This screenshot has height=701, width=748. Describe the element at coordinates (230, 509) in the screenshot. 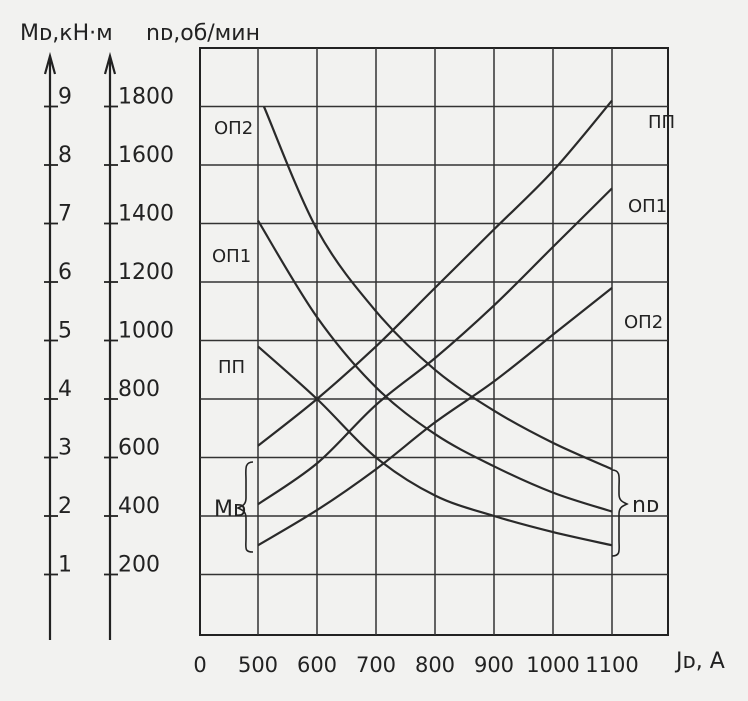

I see `torque-group-label: Mᴅ` at that location.